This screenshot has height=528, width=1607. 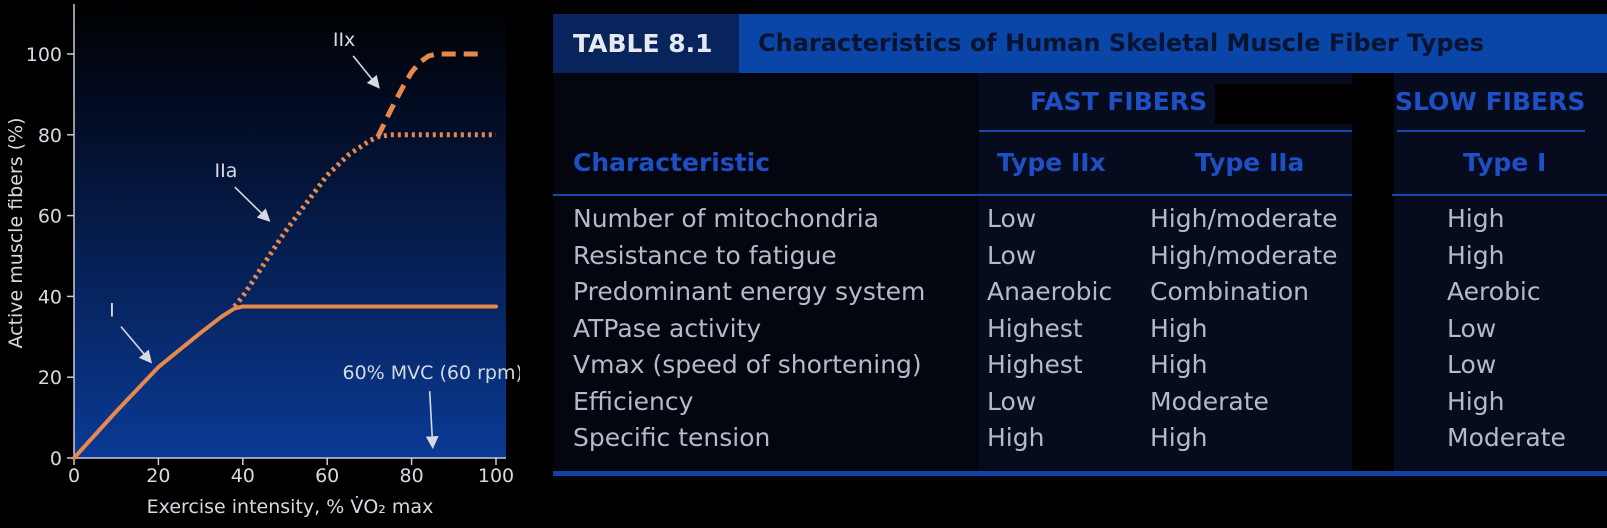 What do you see at coordinates (344, 40) in the screenshot?
I see `annotation-label: IIx` at bounding box center [344, 40].